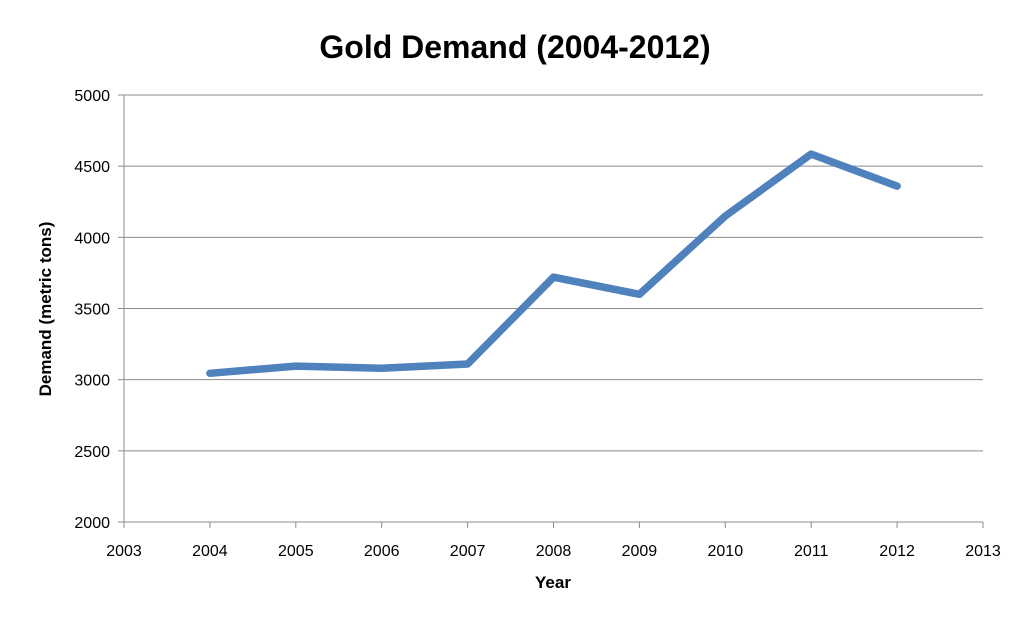 The image size is (1031, 623). I want to click on chart-title: Gold Demand (2004-2012), so click(514, 47).